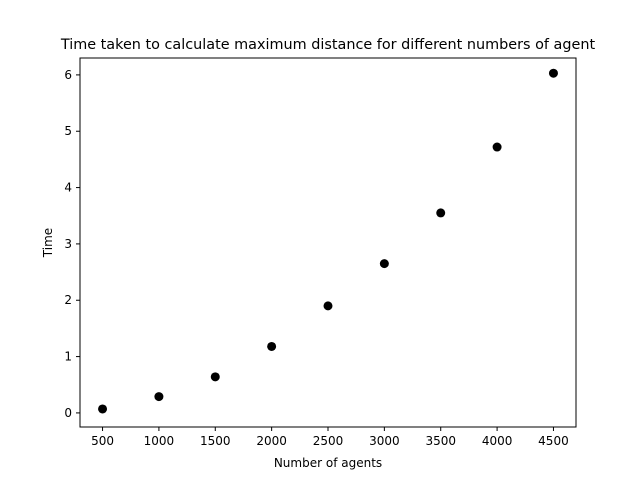 This screenshot has width=640, height=484. I want to click on y-axis-label: Time, so click(48, 243).